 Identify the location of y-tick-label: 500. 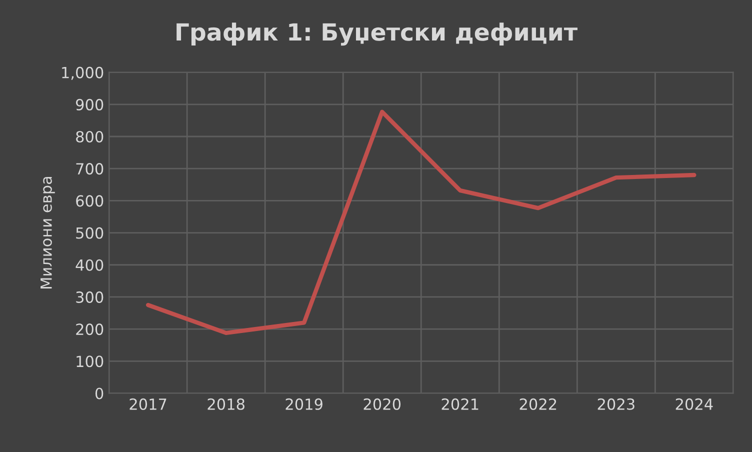
(90, 233).